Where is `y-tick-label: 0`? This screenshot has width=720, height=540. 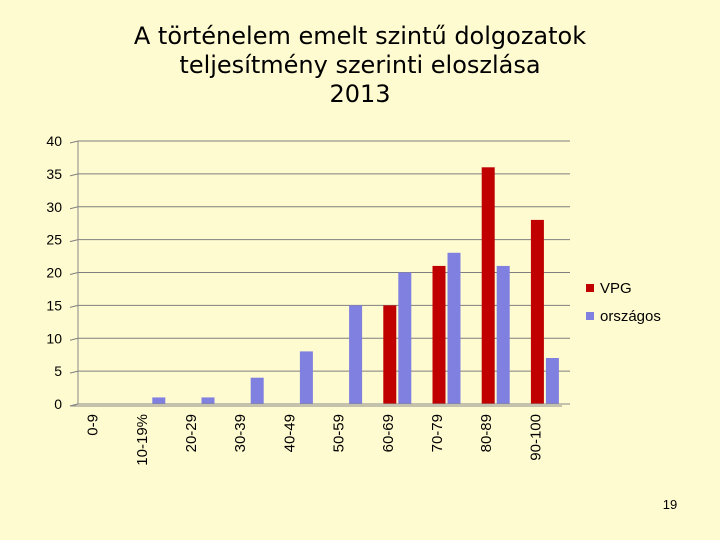 y-tick-label: 0 is located at coordinates (58, 404).